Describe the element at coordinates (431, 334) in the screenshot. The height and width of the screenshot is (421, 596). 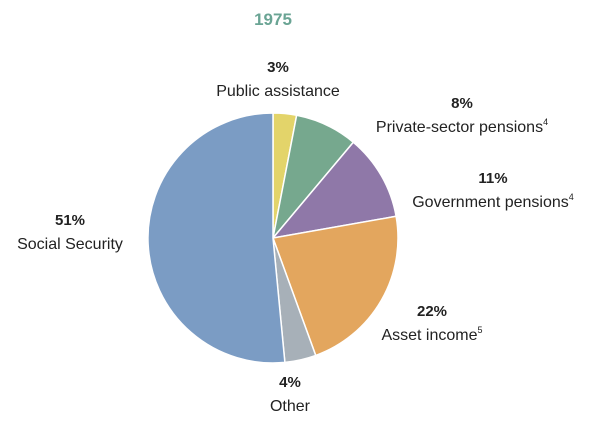
I see `slice-label-asset-income: Asset income5` at that location.